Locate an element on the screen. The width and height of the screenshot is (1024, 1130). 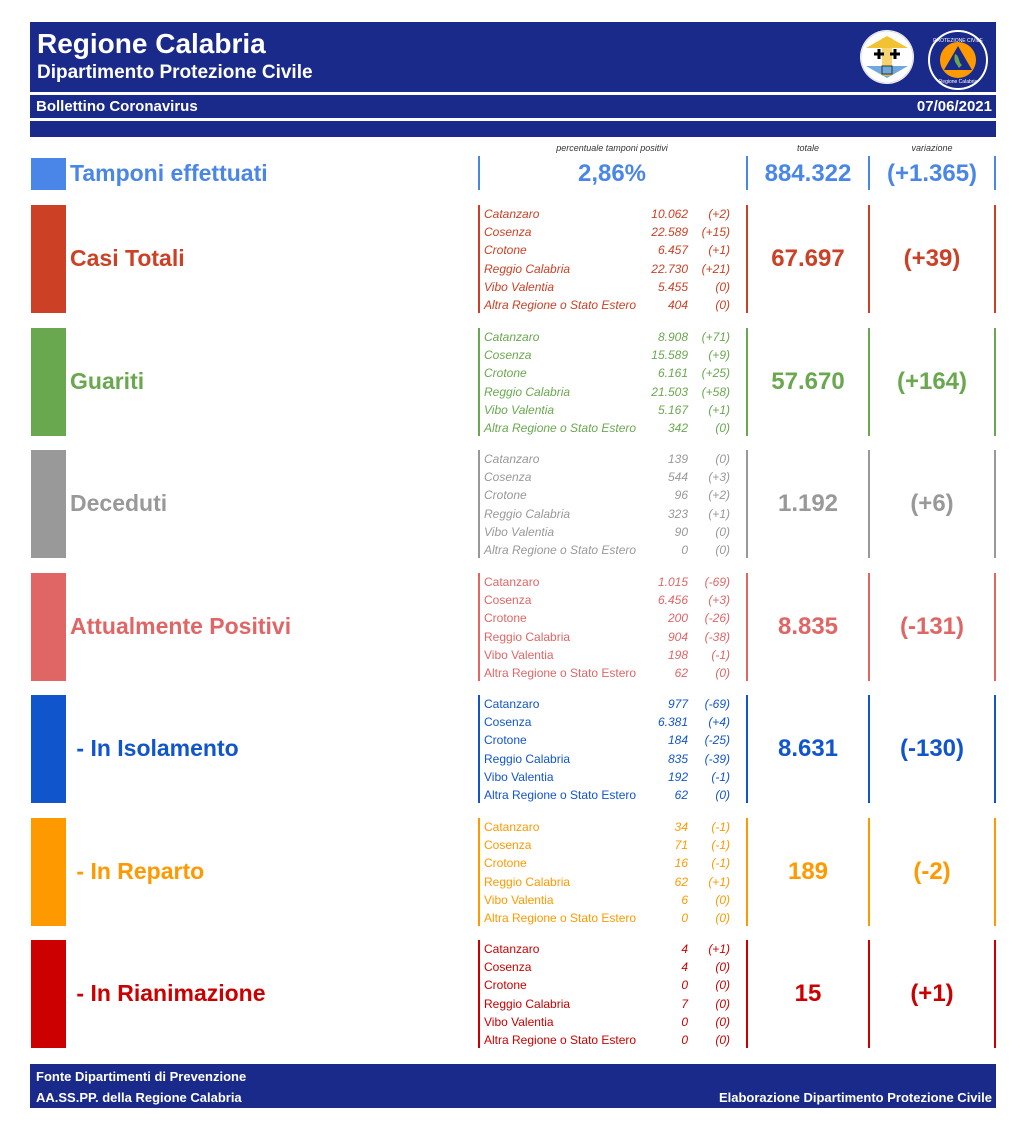
province-row: Reggio Calabria 904 (-38) is located at coordinates (614, 637).